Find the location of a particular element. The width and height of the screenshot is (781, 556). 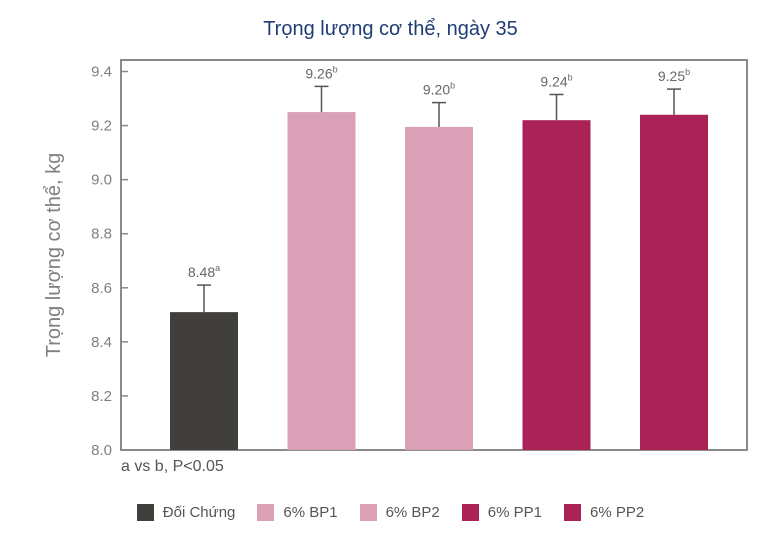

y-tick-label: 8.6 is located at coordinates (101, 288).